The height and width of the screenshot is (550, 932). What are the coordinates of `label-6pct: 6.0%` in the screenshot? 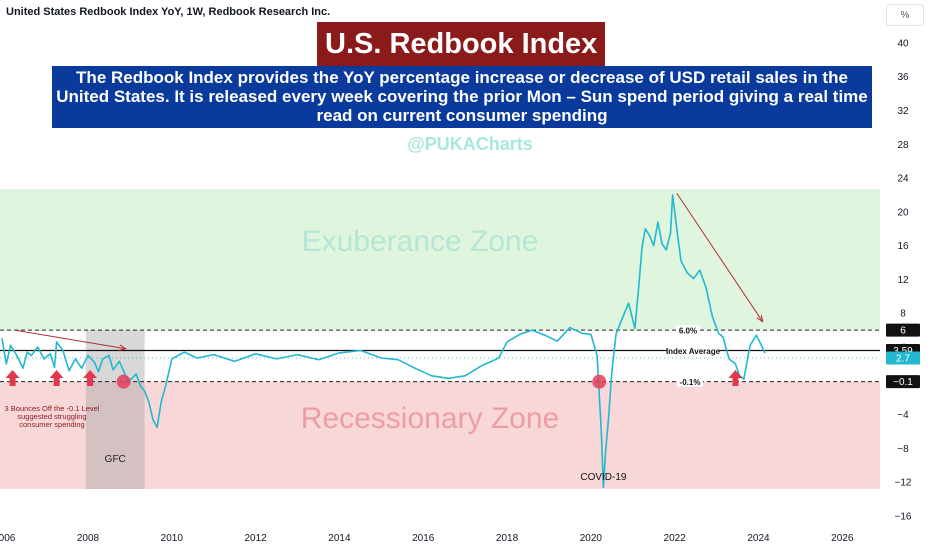 It's located at (688, 331).